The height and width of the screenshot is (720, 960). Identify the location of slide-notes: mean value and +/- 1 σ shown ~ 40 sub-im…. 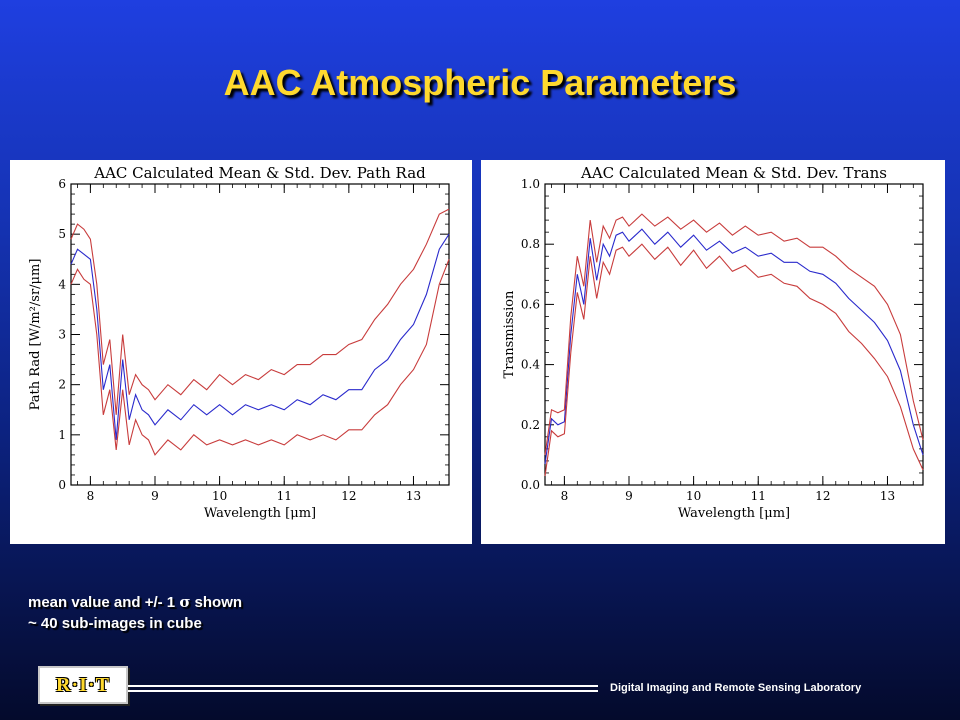
(135, 613).